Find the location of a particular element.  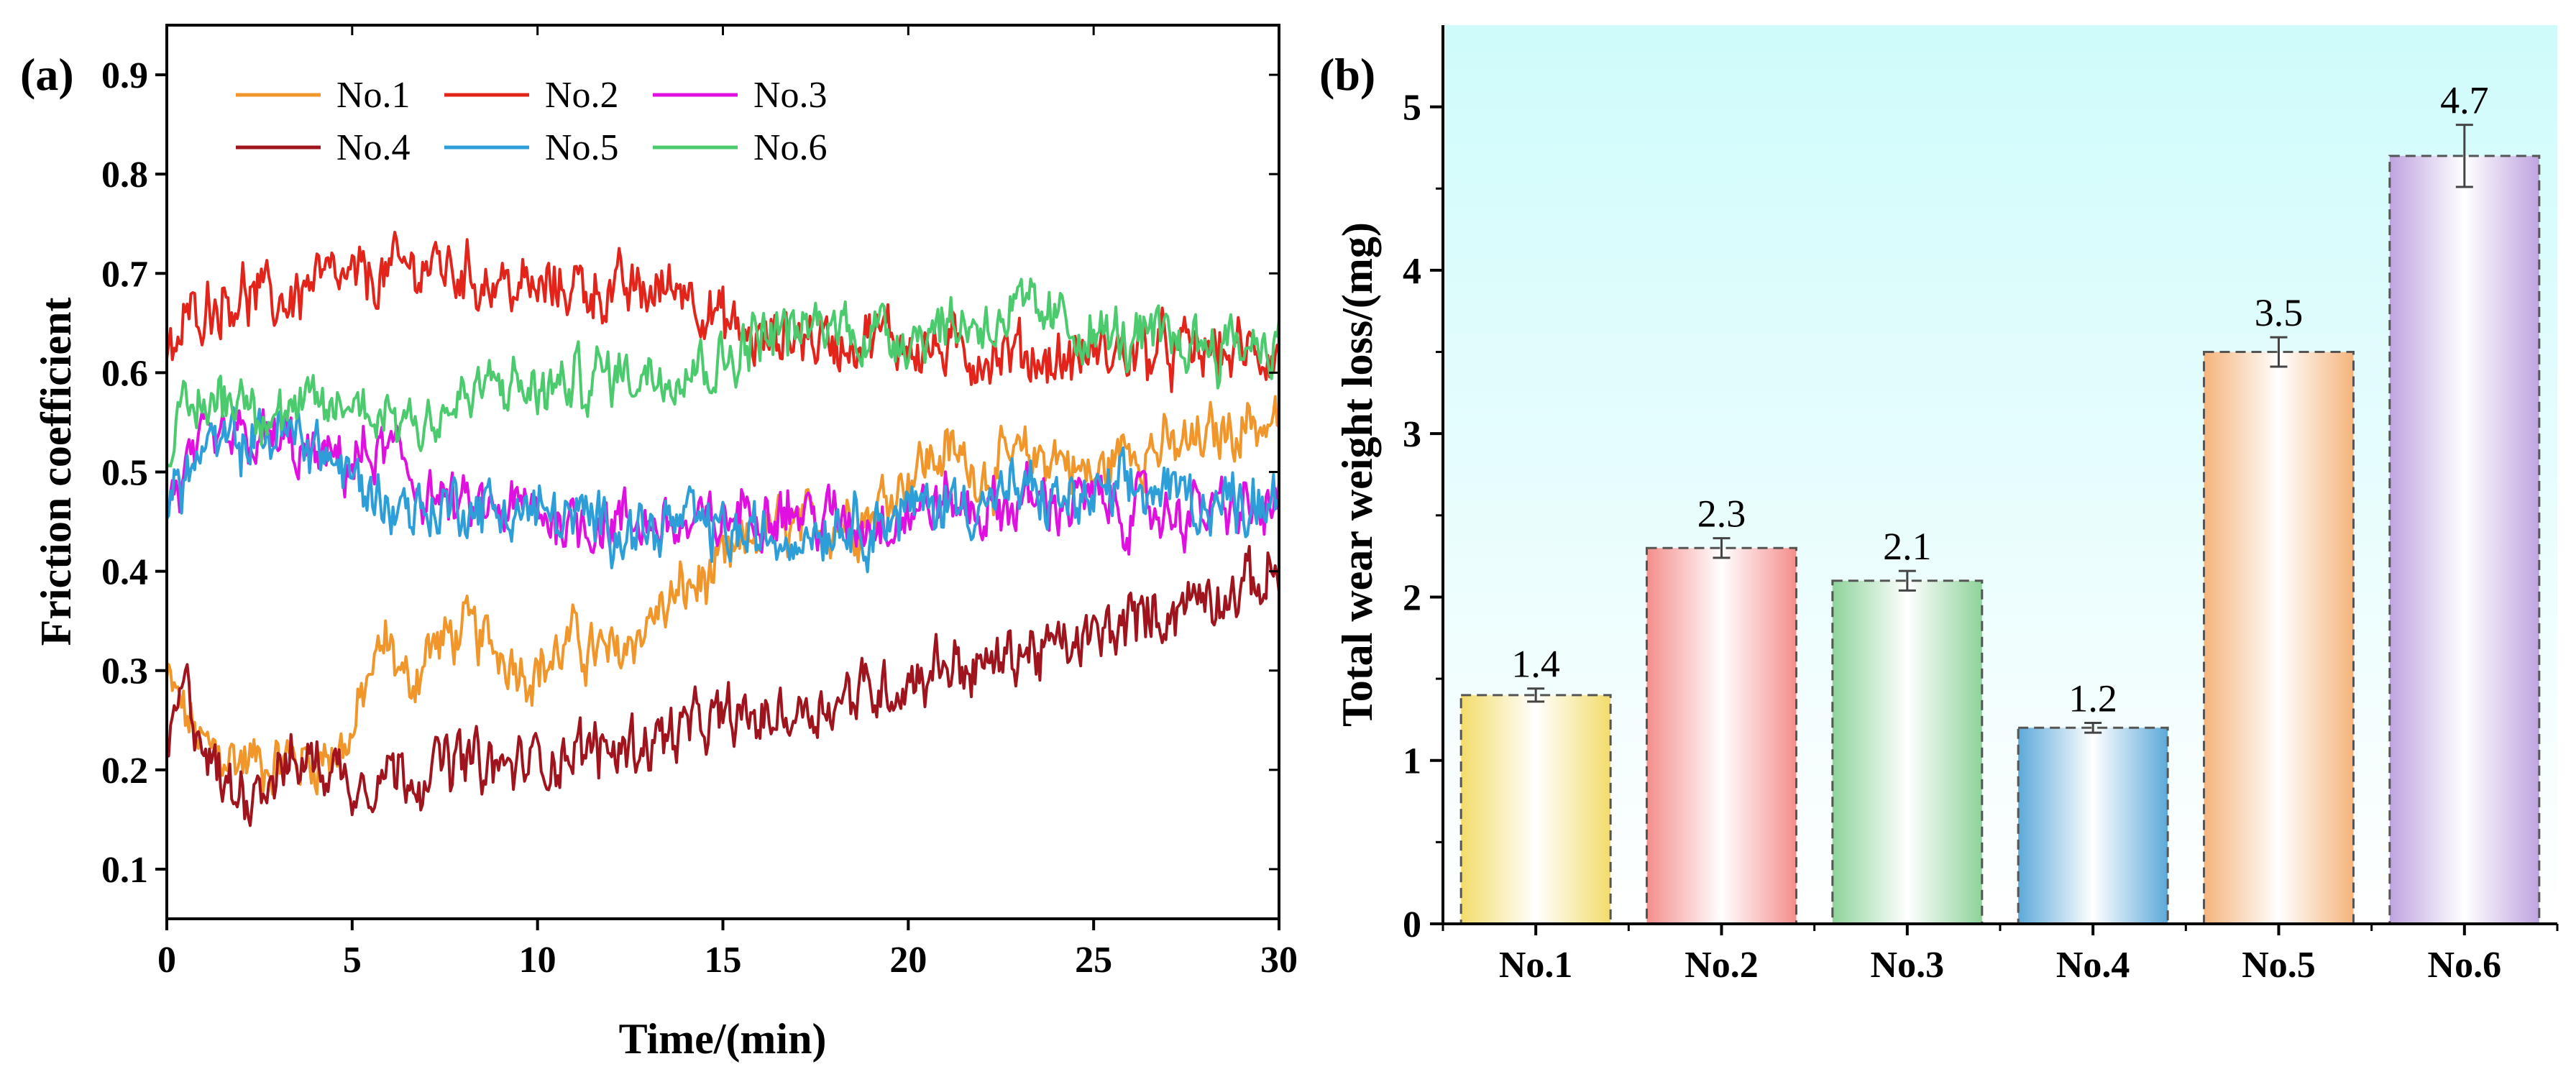

panel-b-label: (b) is located at coordinates (1347, 74).